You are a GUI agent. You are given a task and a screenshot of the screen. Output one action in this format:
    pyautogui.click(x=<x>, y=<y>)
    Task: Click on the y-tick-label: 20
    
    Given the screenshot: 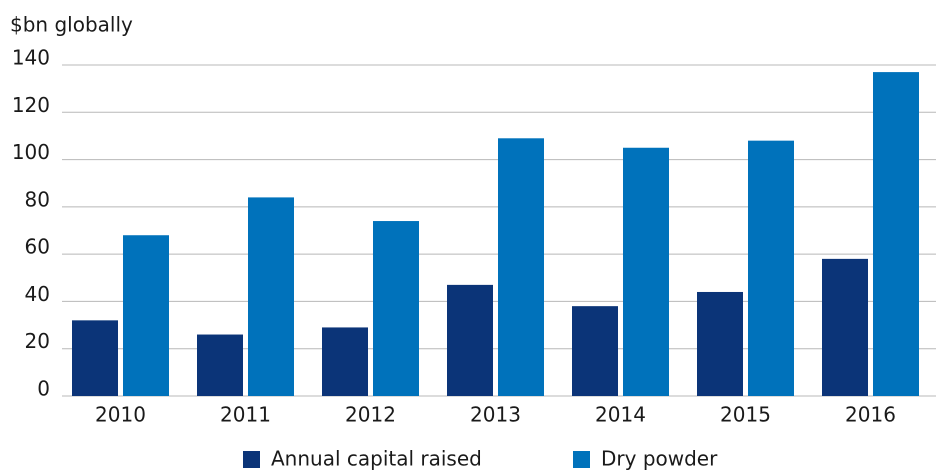 What is the action you would take?
    pyautogui.click(x=37, y=341)
    